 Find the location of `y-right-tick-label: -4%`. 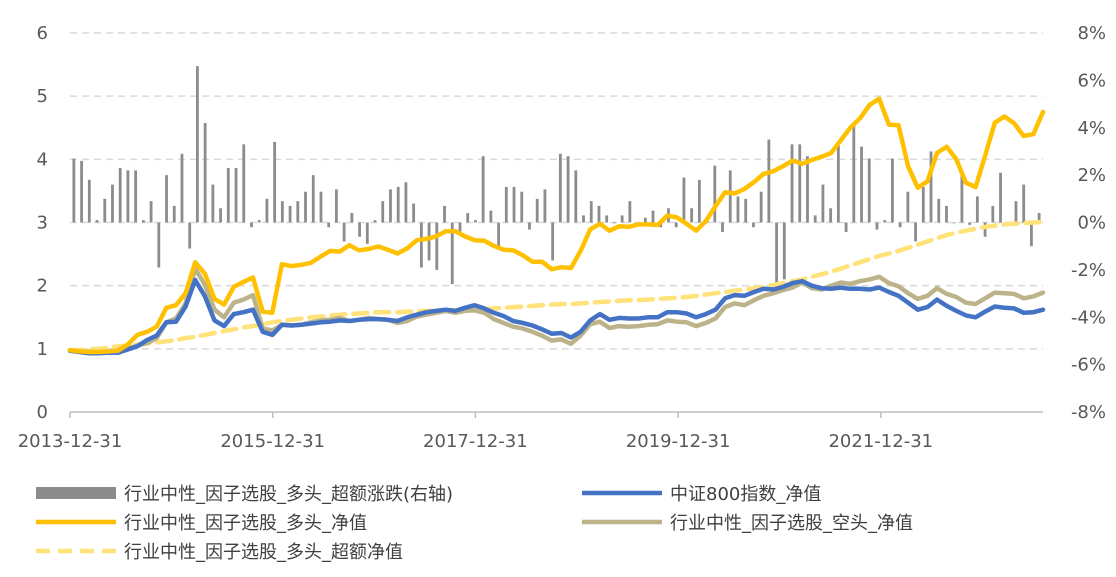

y-right-tick-label: -4% is located at coordinates (1088, 317).